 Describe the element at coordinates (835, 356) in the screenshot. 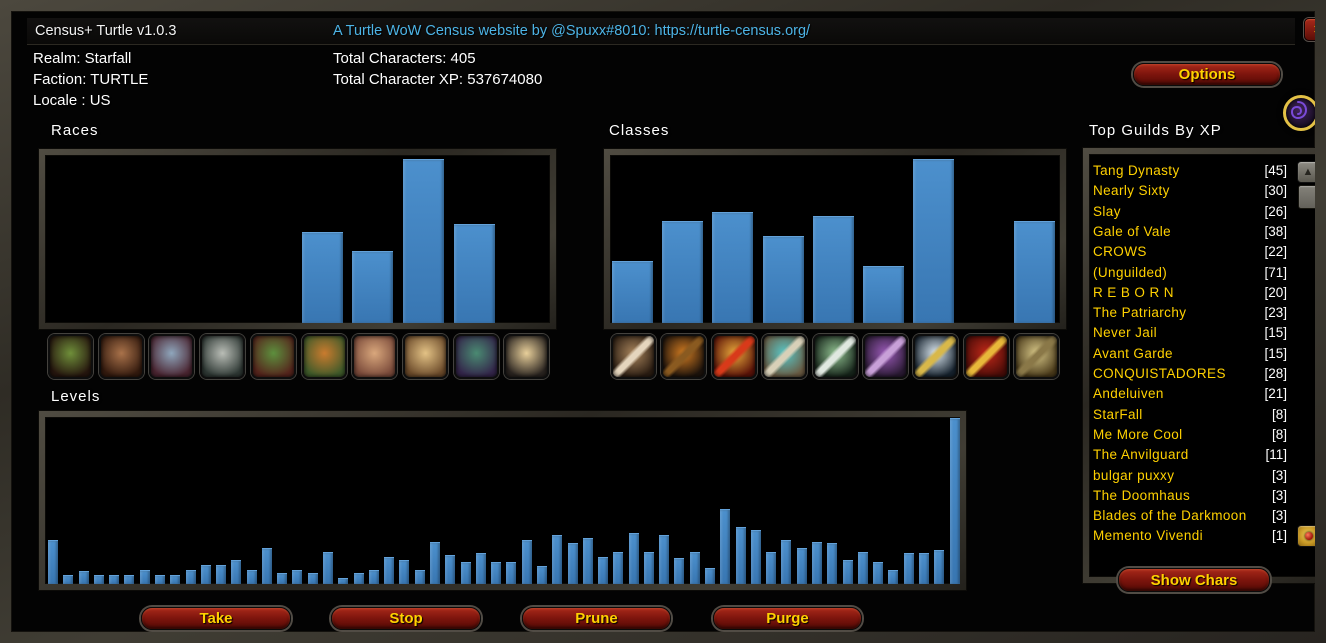

I see `rogue-dagger-class-icon` at that location.